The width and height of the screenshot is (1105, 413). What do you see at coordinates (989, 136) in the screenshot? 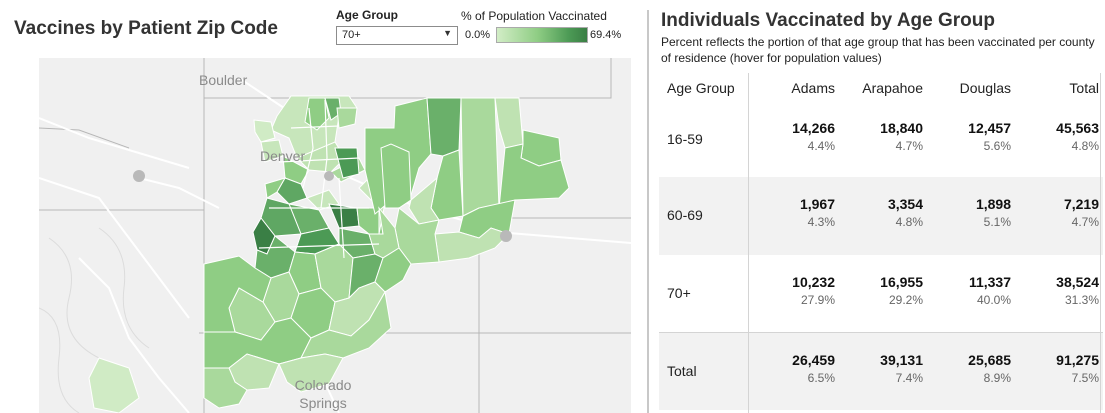
I see `cell-douglas: 12,457 5.6%` at bounding box center [989, 136].